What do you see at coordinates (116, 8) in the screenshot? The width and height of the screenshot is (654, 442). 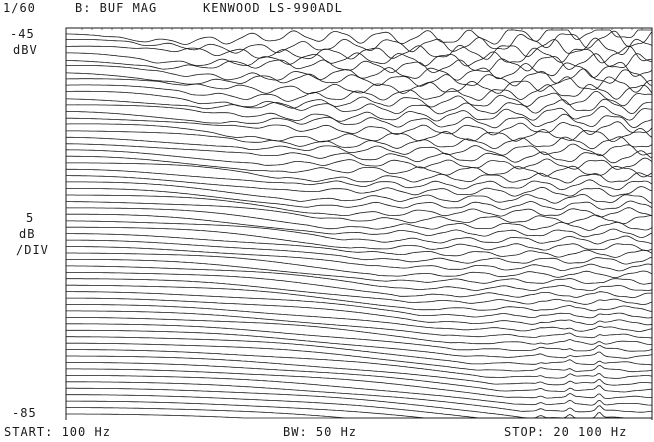 I see `trace-mode-label: B: BUF MAG` at bounding box center [116, 8].